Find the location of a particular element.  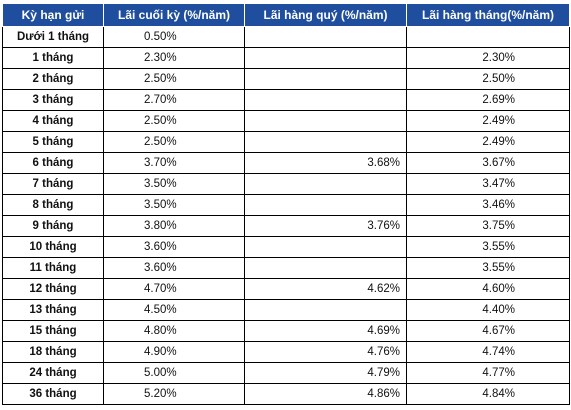

end-of-term-rate-cell: 4.70% is located at coordinates (174, 289).